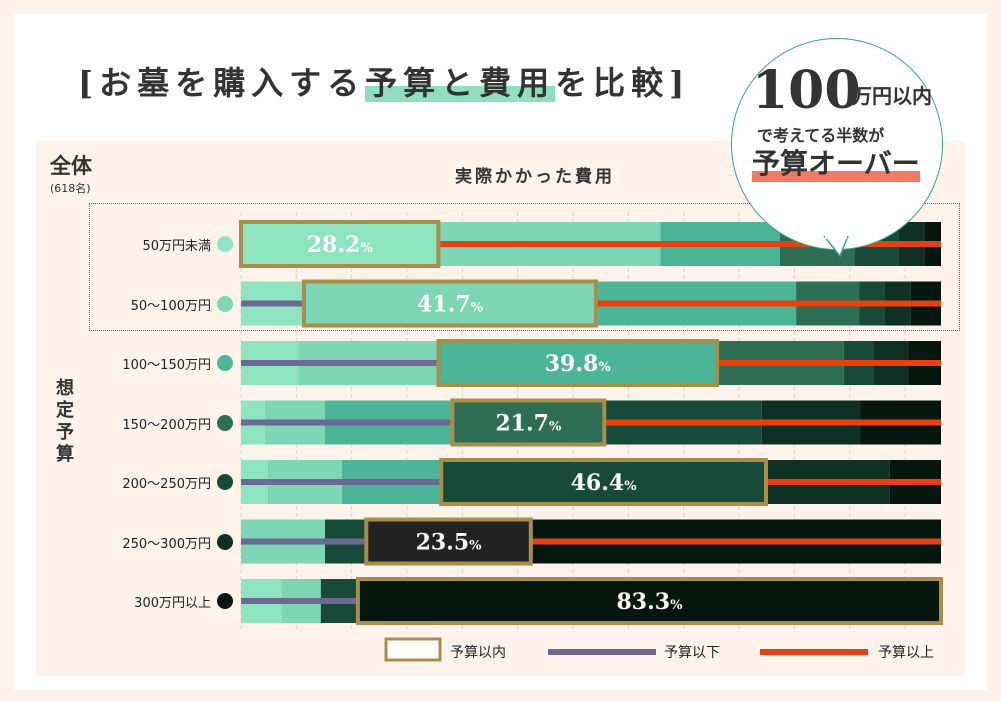  I want to click on row-label: 50万円未満, so click(176, 246).